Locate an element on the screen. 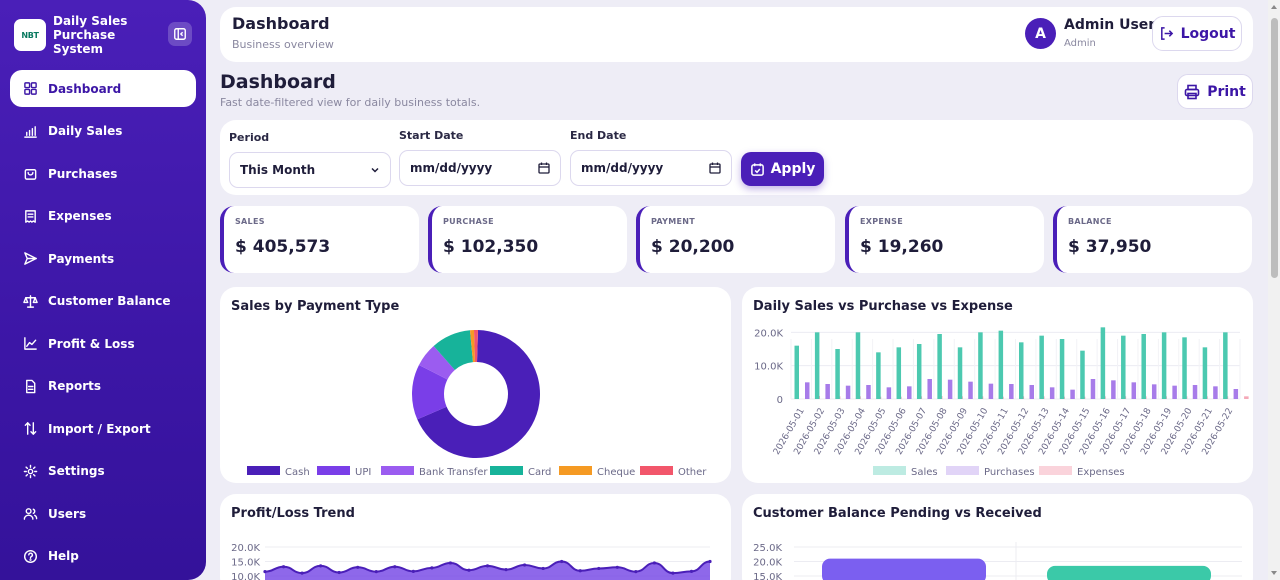 The width and height of the screenshot is (1280, 580). sidebar-item-profit-loss: Profit & Loss is located at coordinates (103, 343).